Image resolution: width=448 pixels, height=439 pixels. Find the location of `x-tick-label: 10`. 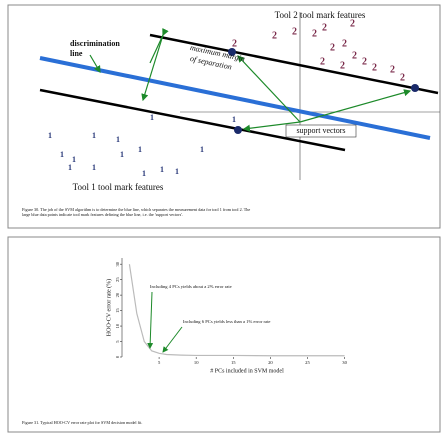

x-tick-label: 10 is located at coordinates (196, 362).